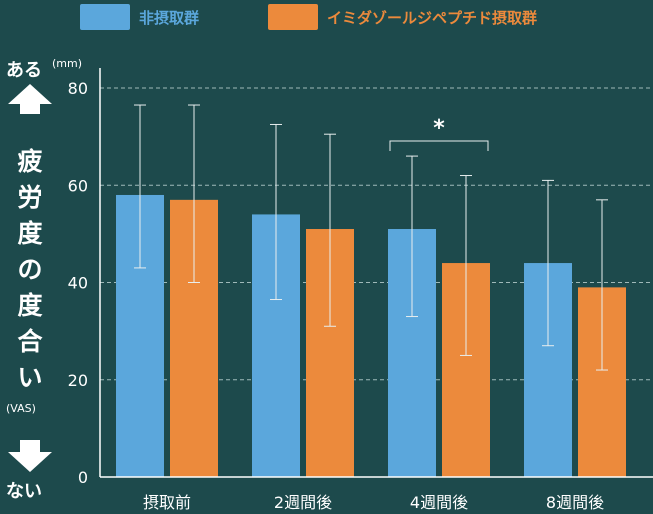 This screenshot has width=653, height=514. What do you see at coordinates (29, 161) in the screenshot?
I see `y-axis-label-char: 疲` at bounding box center [29, 161].